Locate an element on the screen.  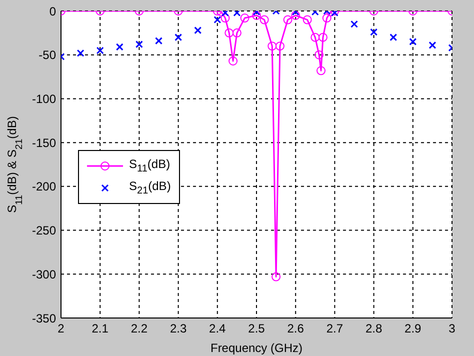
y-tick-label: -300 is located at coordinates (44, 274).